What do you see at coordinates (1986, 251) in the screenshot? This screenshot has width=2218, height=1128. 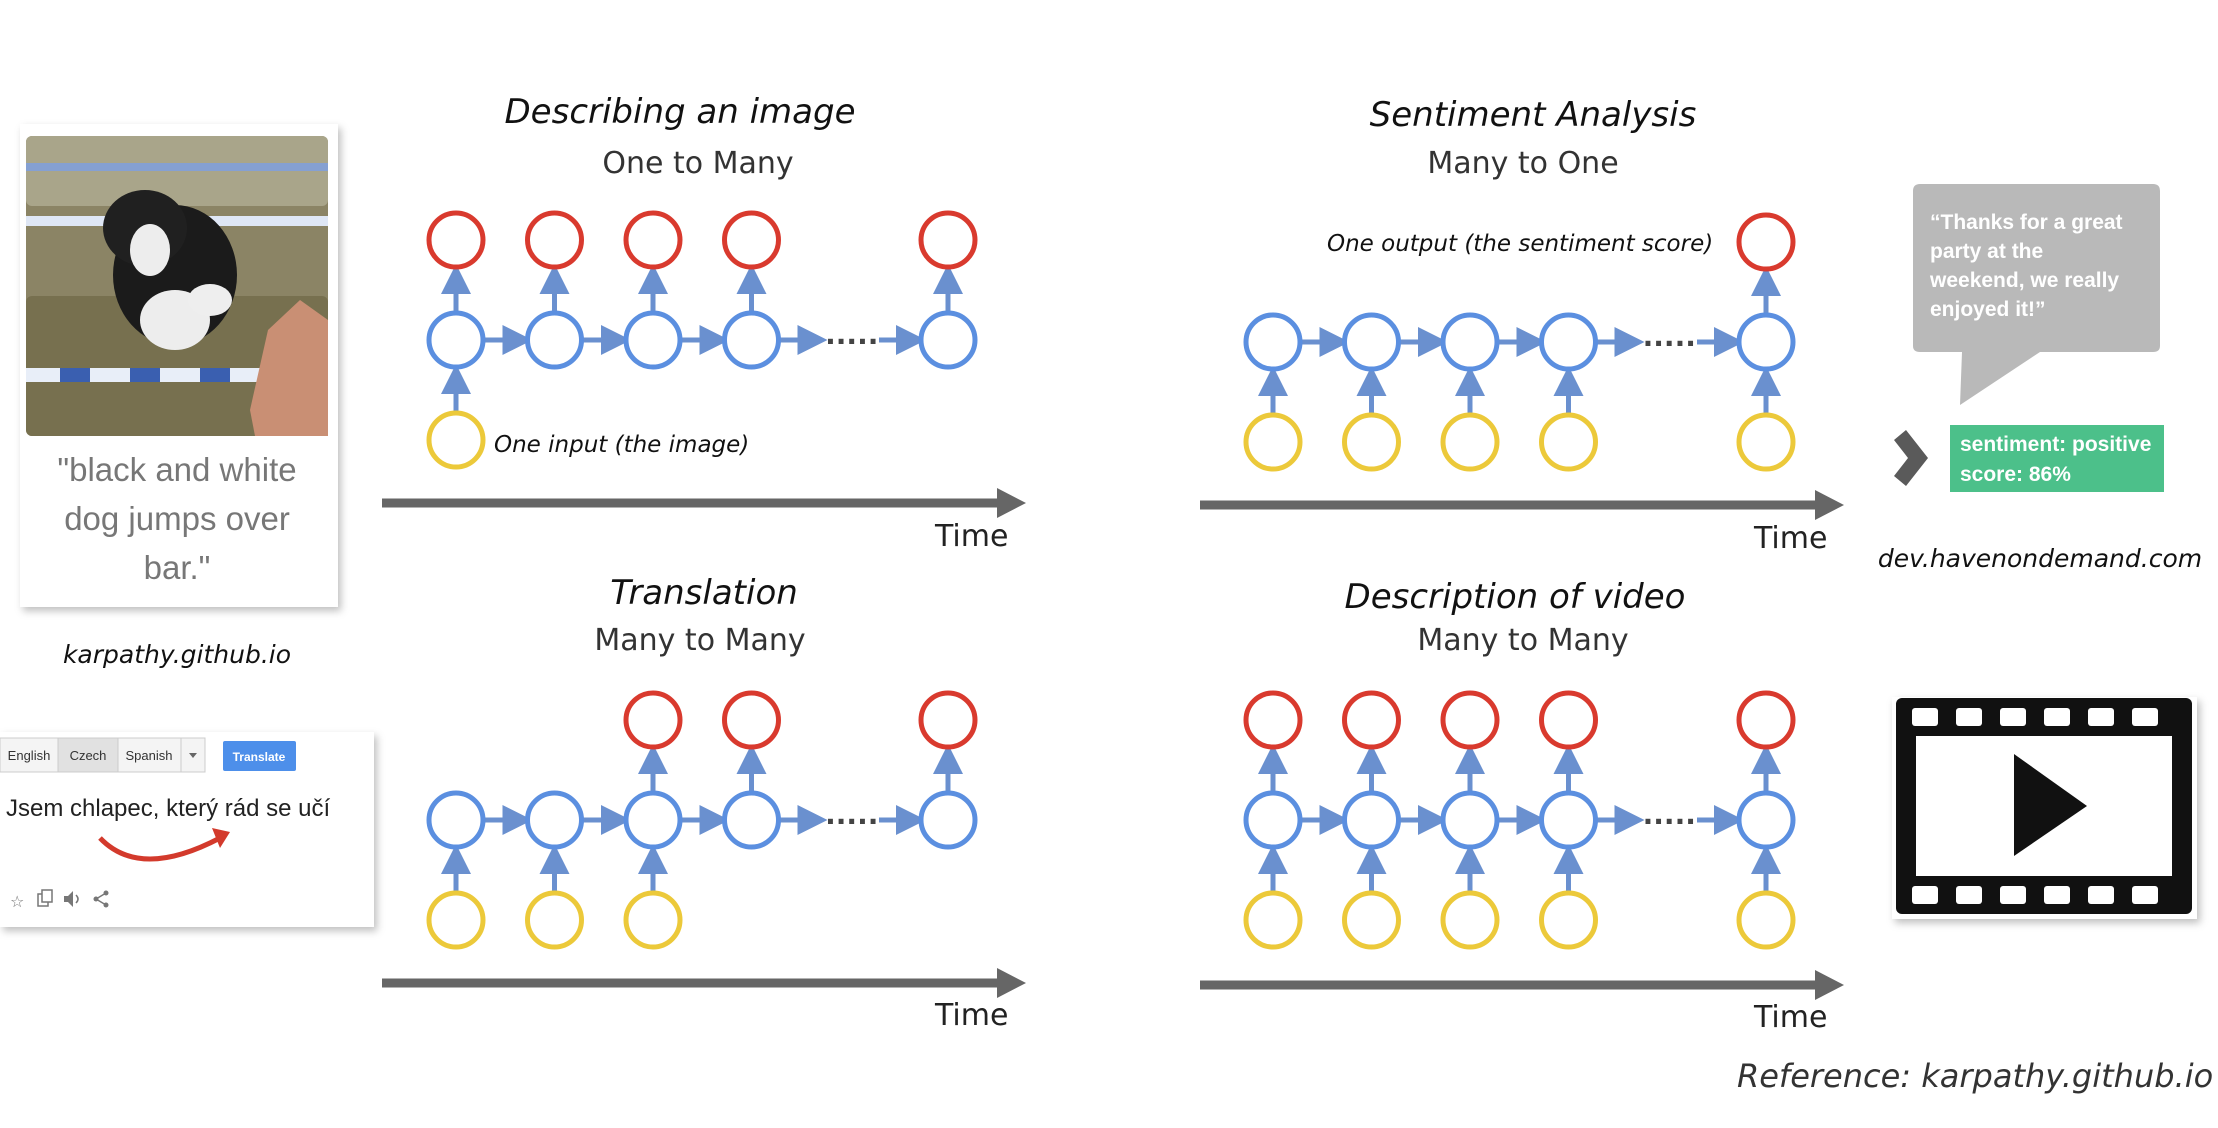 I see `quote-line-2: party at the` at bounding box center [1986, 251].